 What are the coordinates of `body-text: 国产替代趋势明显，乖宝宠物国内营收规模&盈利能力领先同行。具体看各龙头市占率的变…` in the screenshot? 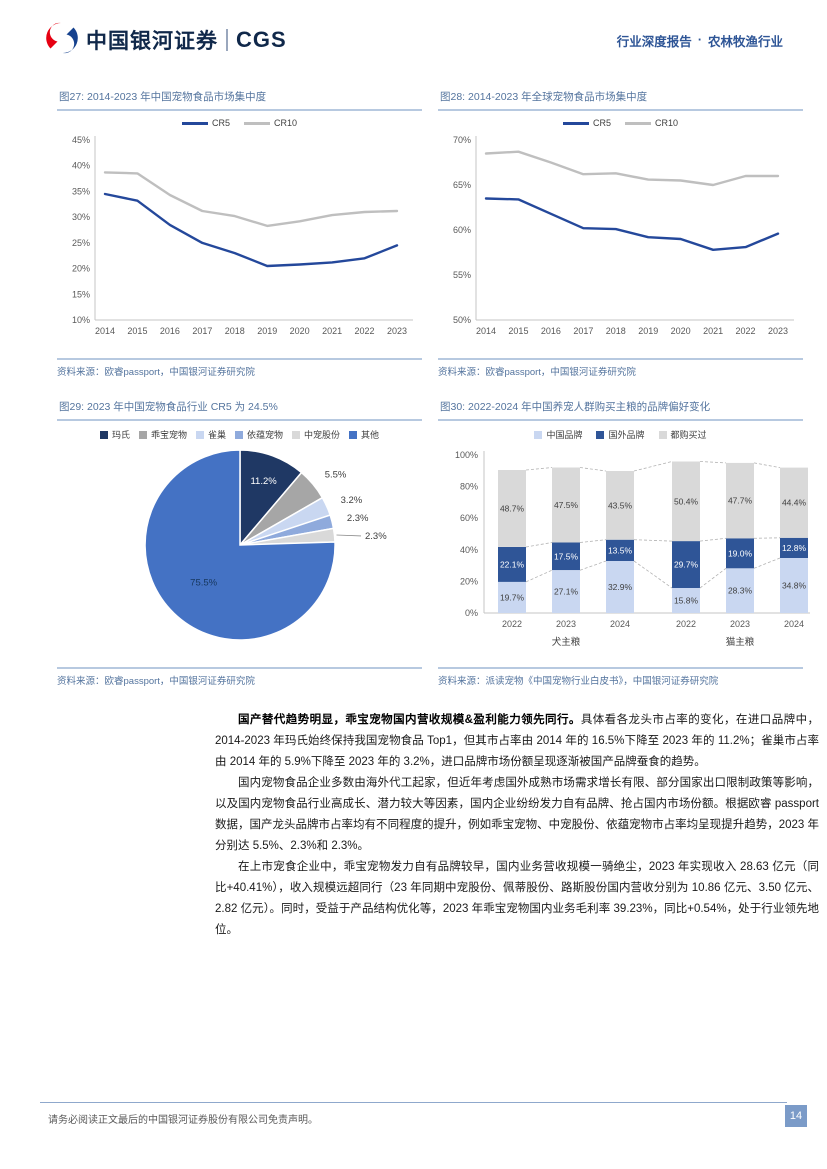 It's located at (517, 825).